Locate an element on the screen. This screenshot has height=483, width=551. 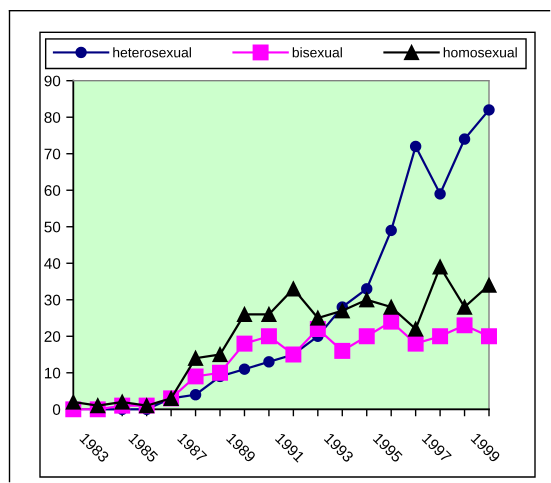
y-tick-label: 60 is located at coordinates (52, 190).